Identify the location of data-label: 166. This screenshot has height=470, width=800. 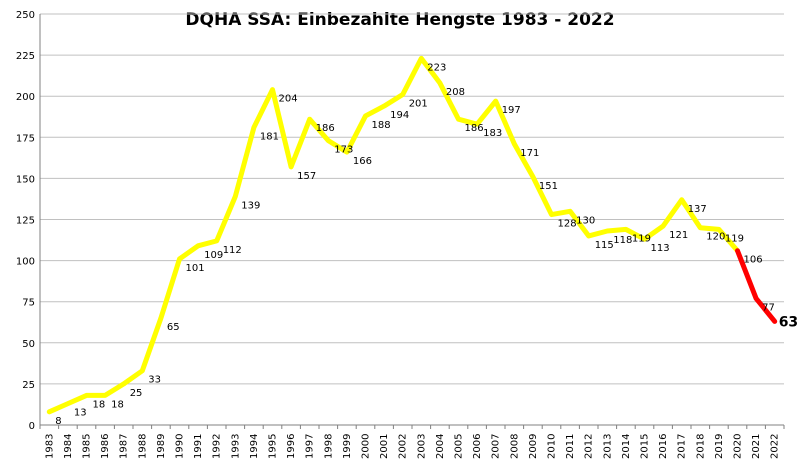
(362, 161).